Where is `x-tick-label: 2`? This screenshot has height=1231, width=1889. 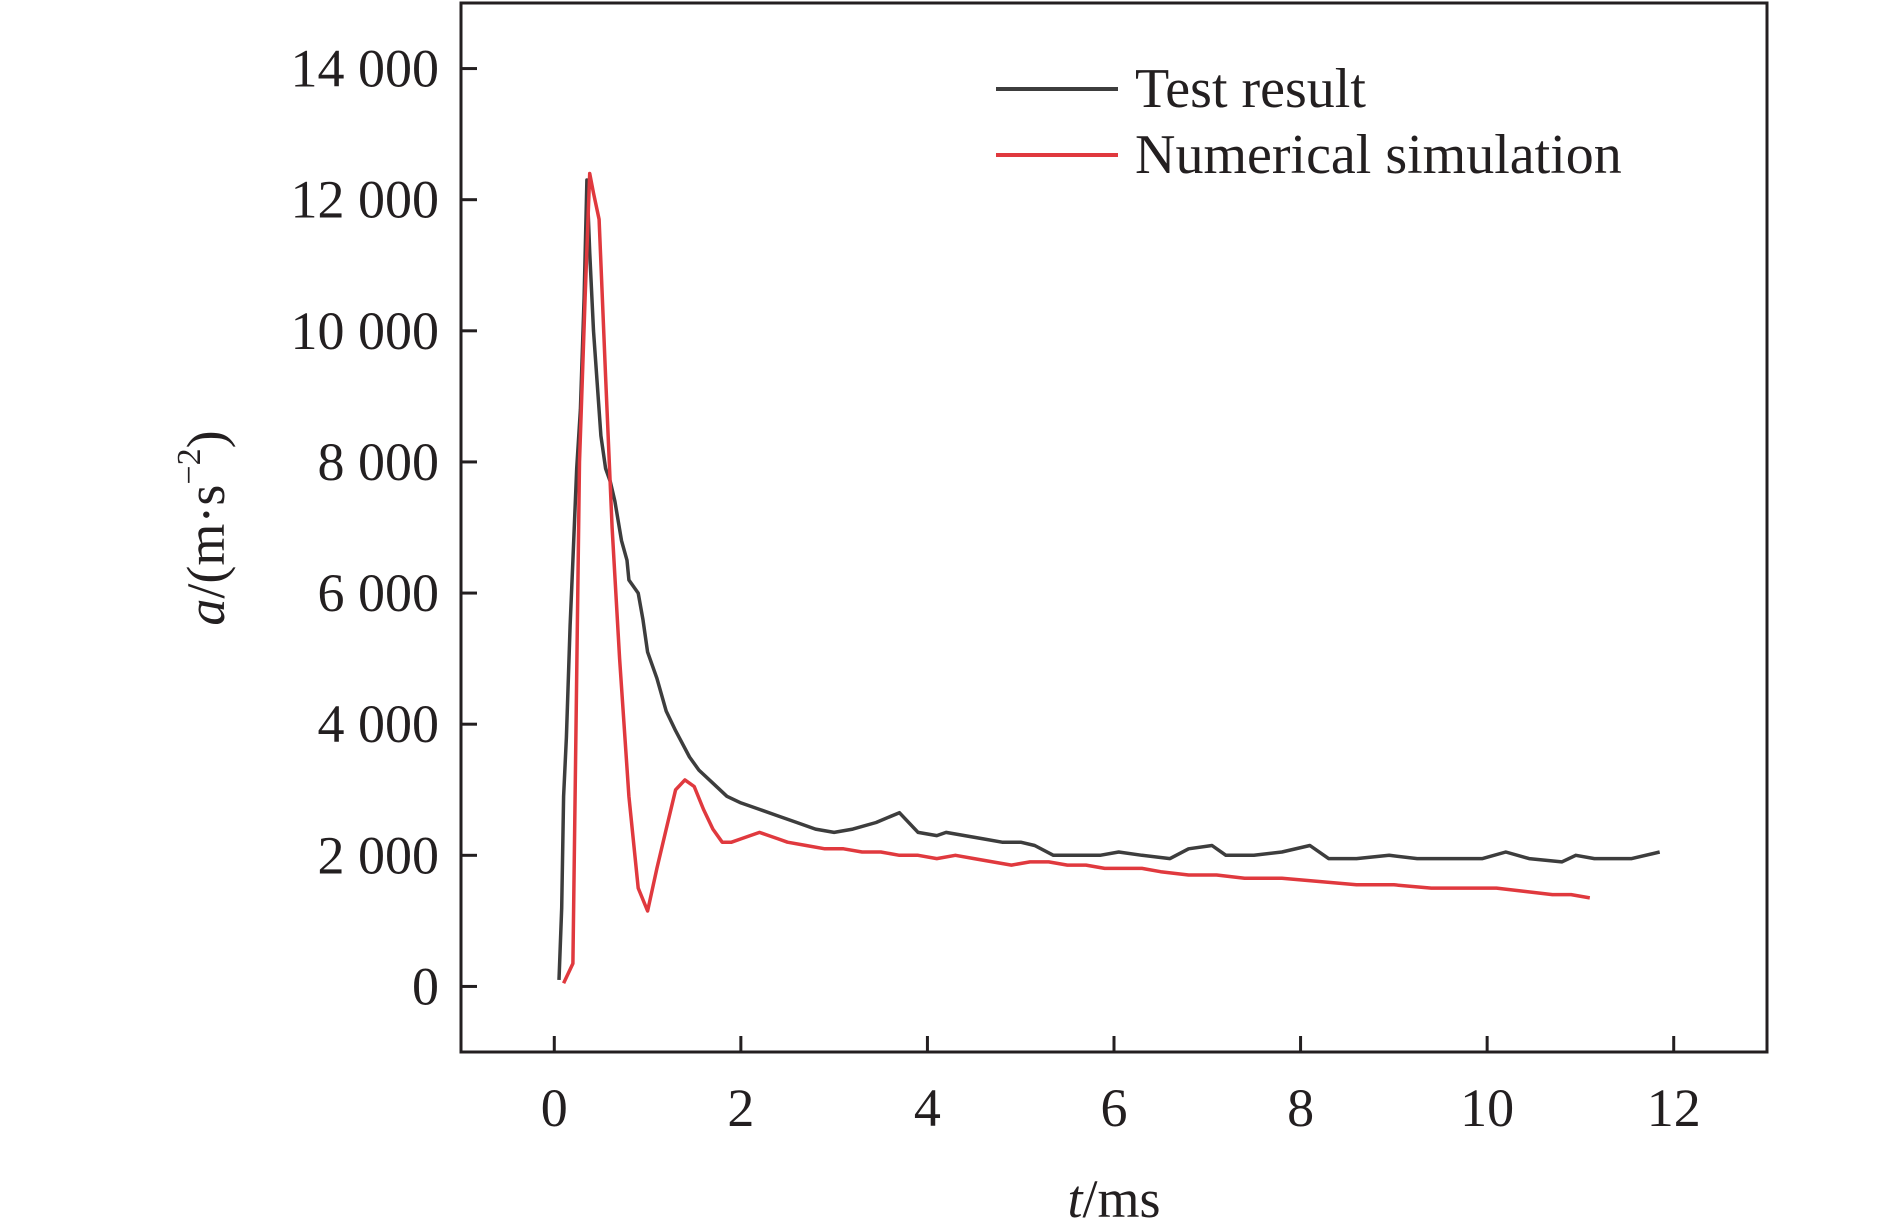 x-tick-label: 2 is located at coordinates (740, 1108).